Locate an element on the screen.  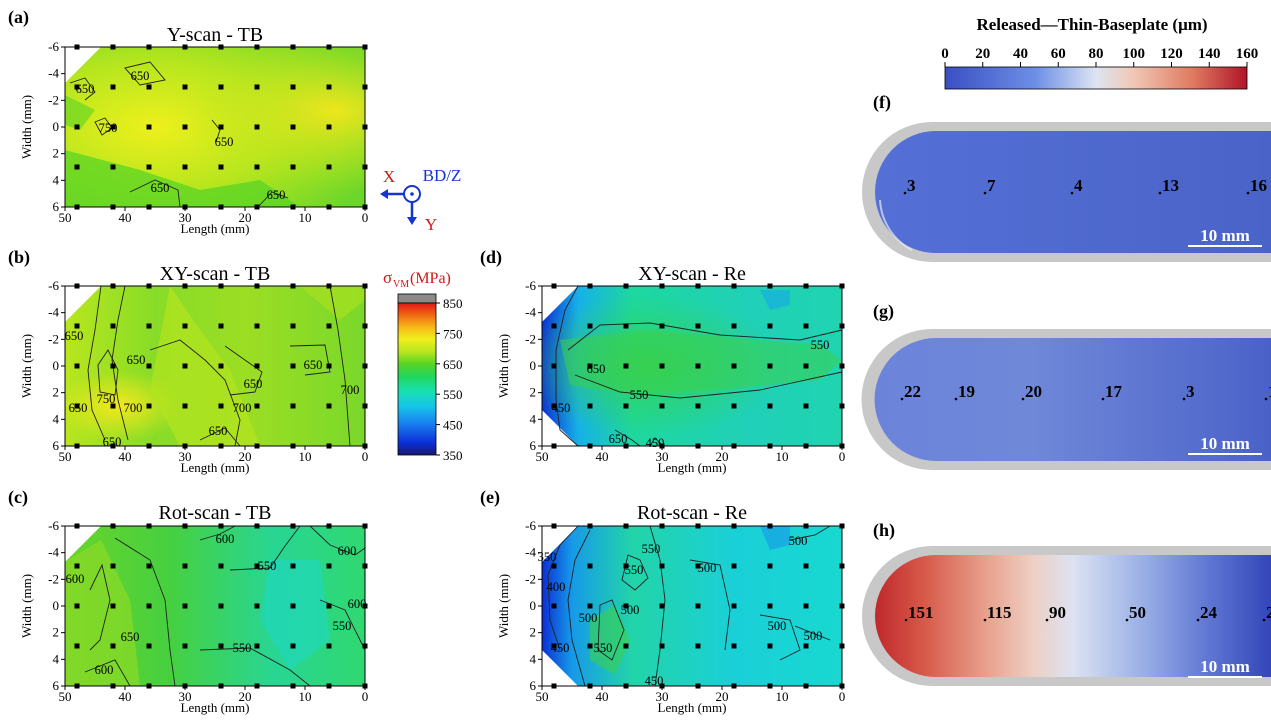
axis-icon-z-label: BD/Z is located at coordinates (442, 175).